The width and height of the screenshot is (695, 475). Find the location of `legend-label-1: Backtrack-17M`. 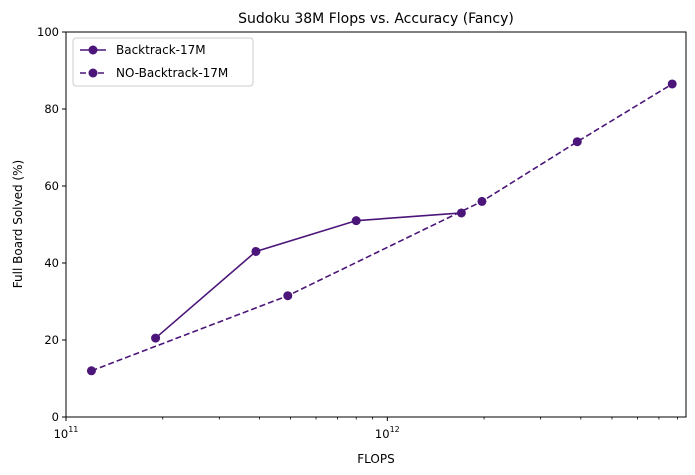

legend-label-1: Backtrack-17M is located at coordinates (161, 50).